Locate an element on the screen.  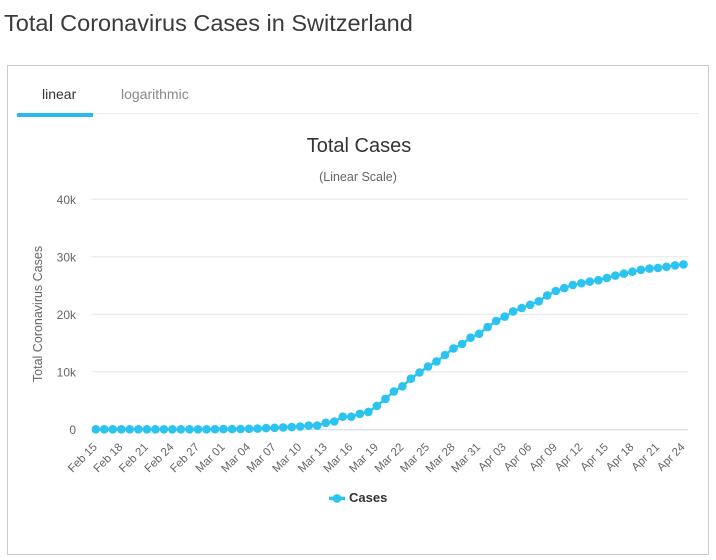
svg-text: Apr 12 is located at coordinates (569, 457).